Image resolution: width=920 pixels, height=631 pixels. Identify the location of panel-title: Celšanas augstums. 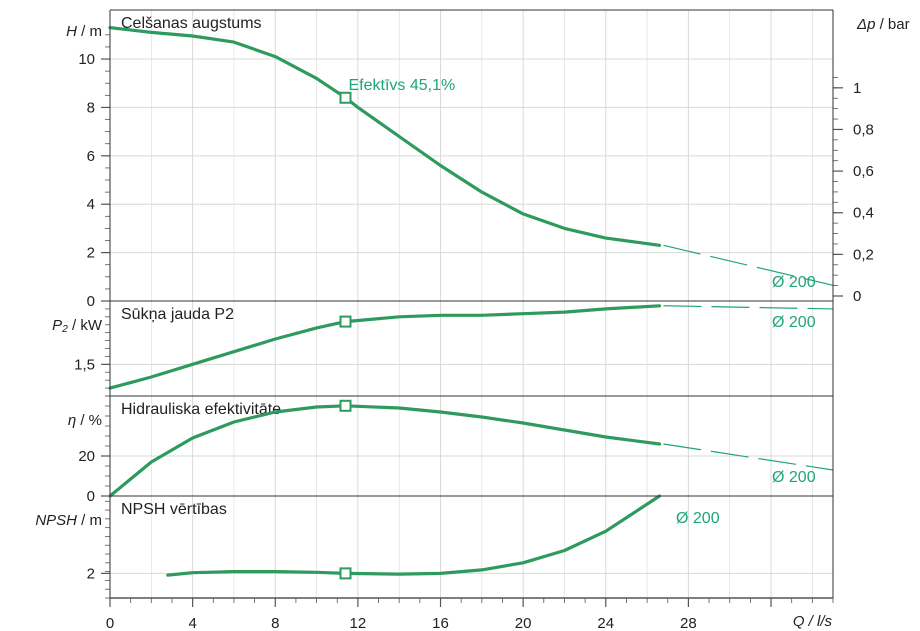
(191, 23).